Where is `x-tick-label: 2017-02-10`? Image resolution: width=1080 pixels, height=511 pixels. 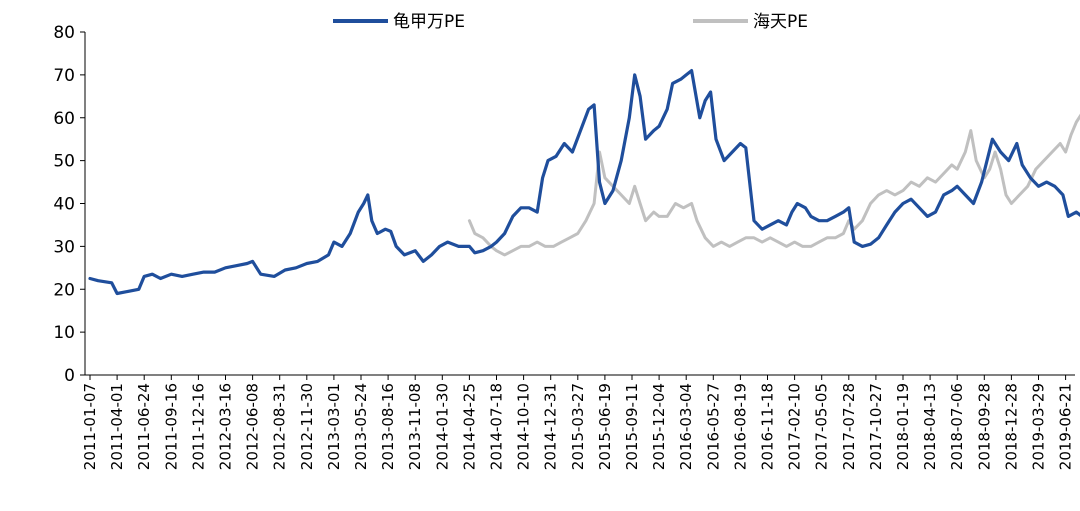
x-tick-label: 2017-02-10 is located at coordinates (795, 426).